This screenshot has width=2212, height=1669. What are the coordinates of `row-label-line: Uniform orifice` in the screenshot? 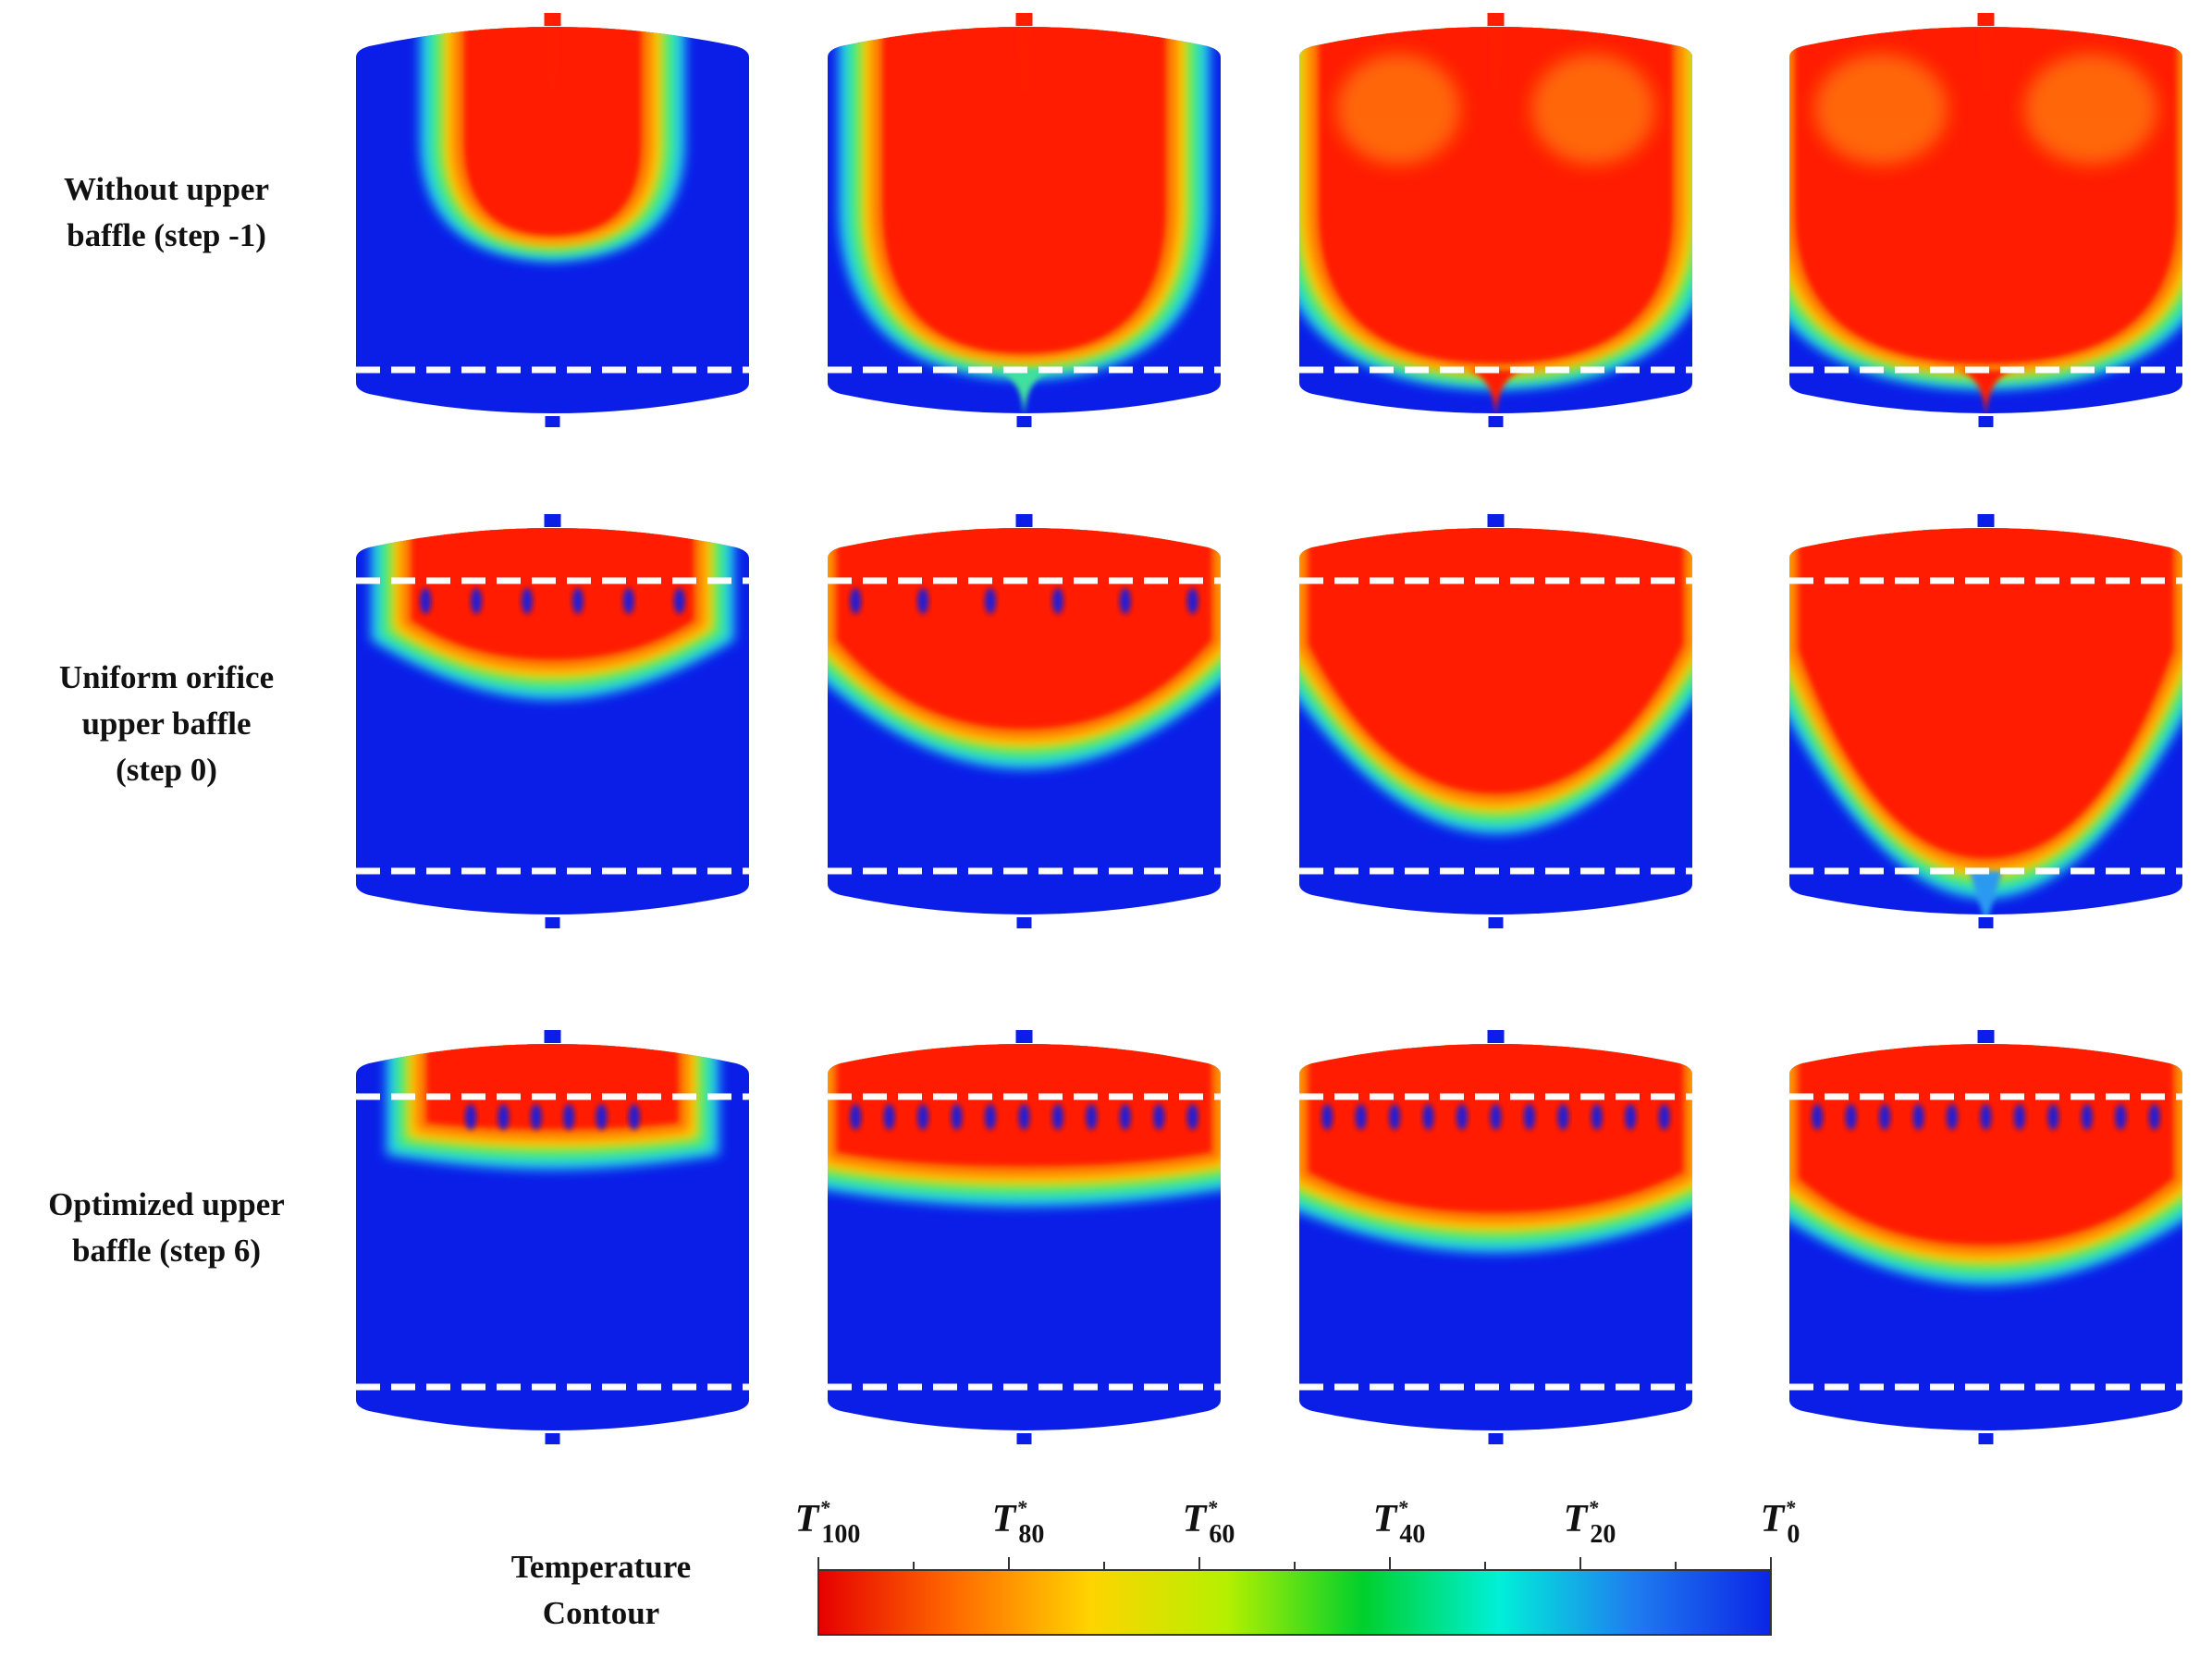 It's located at (167, 677).